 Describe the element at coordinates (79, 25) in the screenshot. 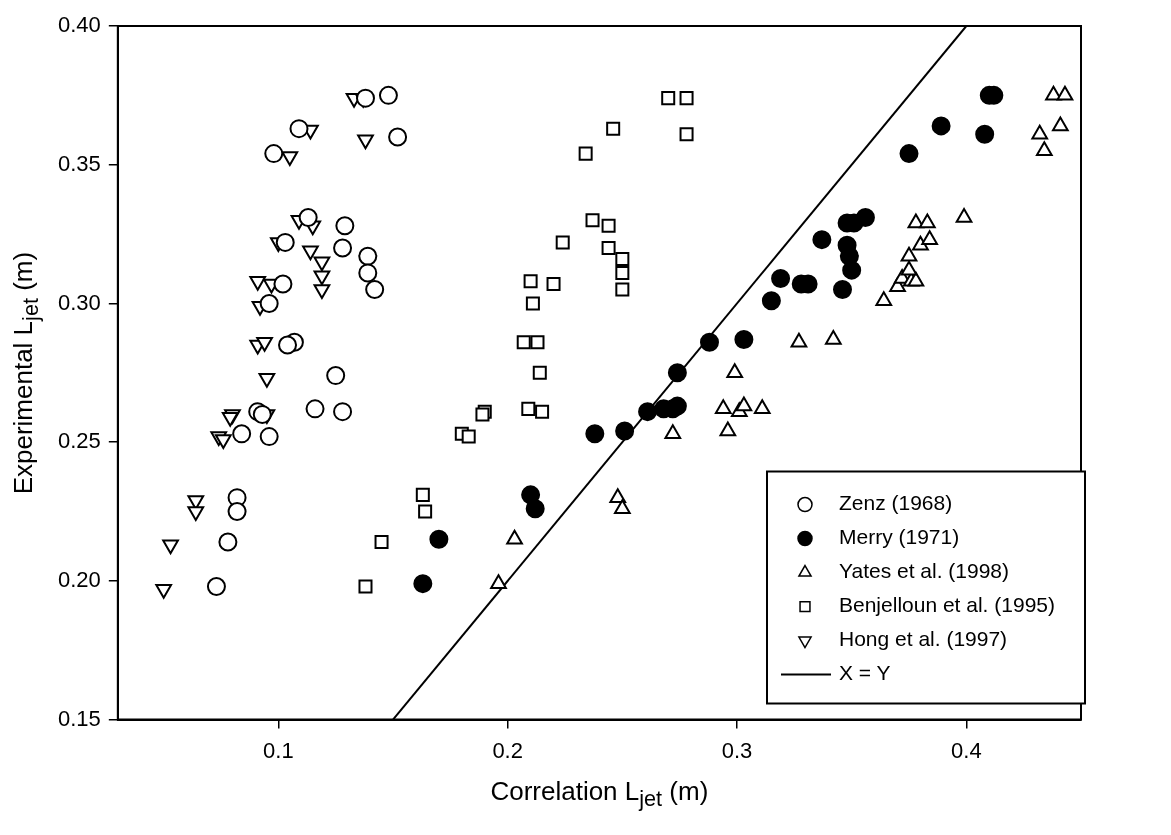

I see `y-tick-label: 0.40` at that location.